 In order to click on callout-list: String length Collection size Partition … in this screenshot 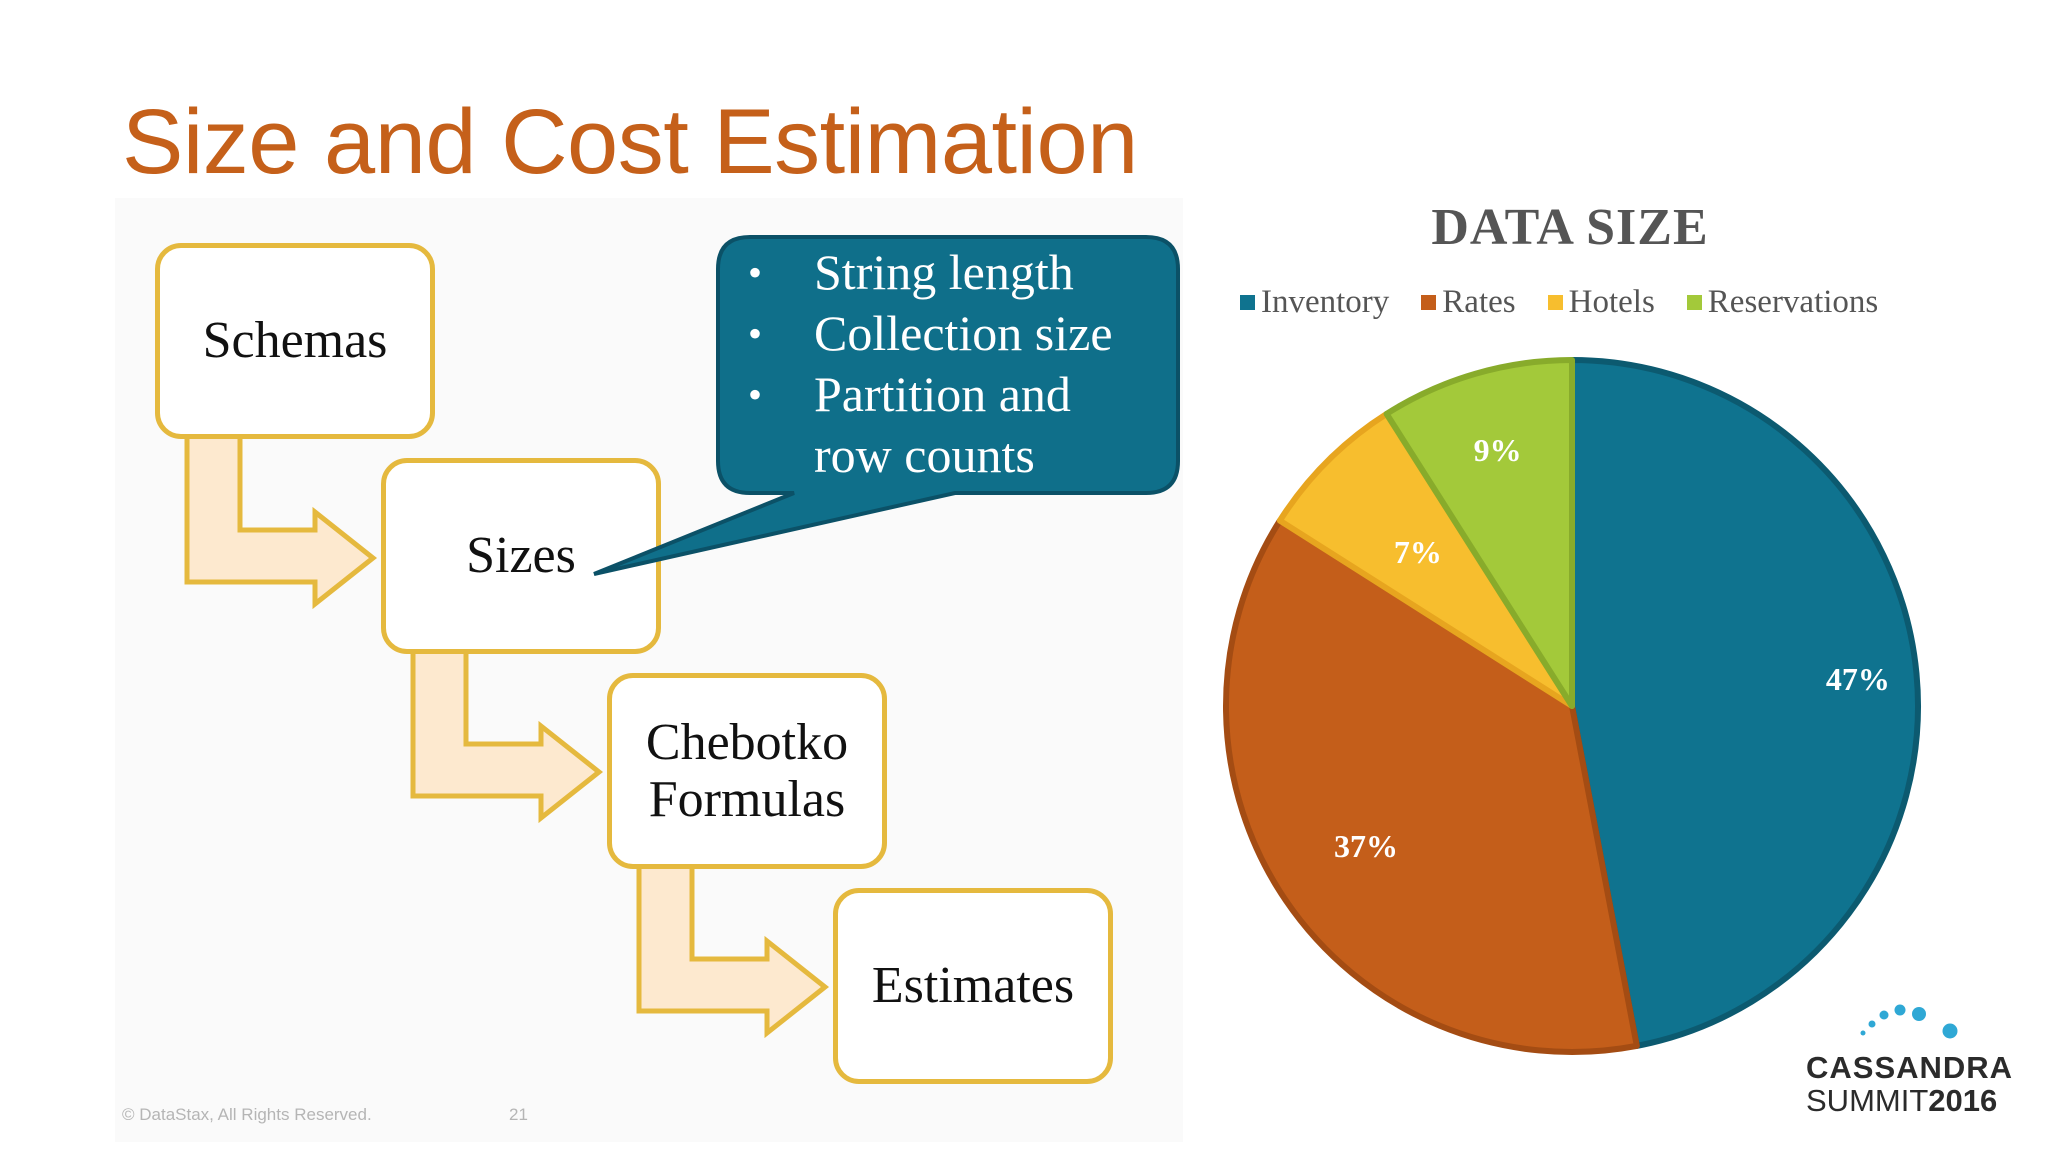, I will do `click(926, 364)`.